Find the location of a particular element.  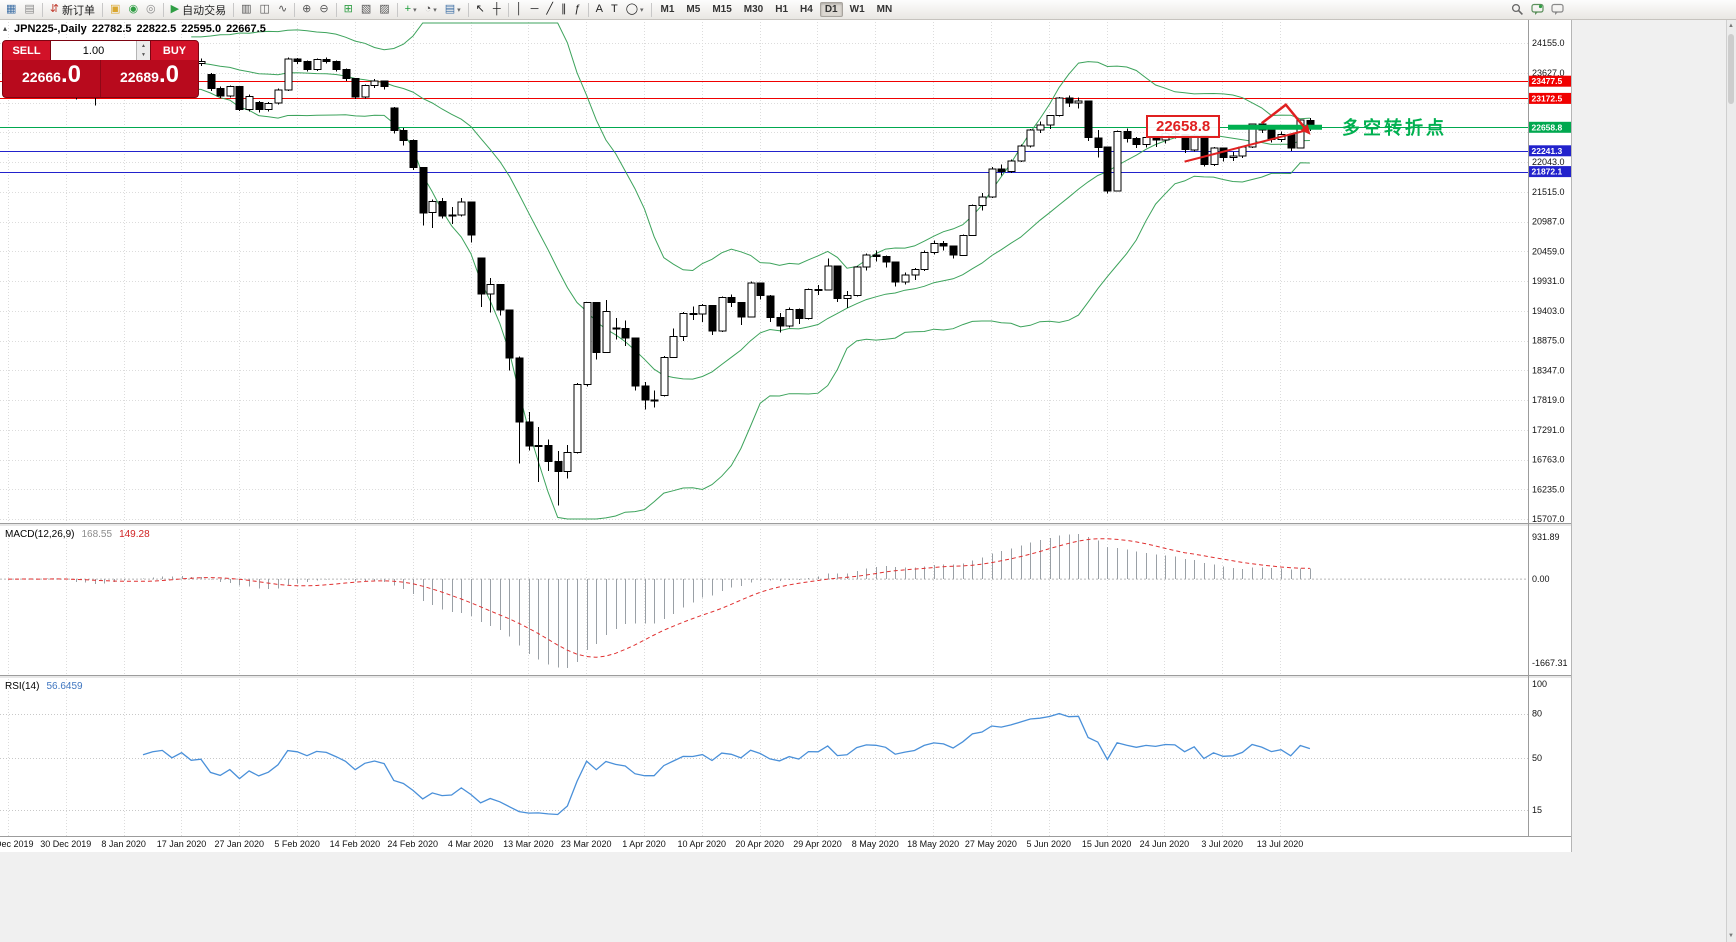

cursor-button: ↖ is located at coordinates (480, 10).